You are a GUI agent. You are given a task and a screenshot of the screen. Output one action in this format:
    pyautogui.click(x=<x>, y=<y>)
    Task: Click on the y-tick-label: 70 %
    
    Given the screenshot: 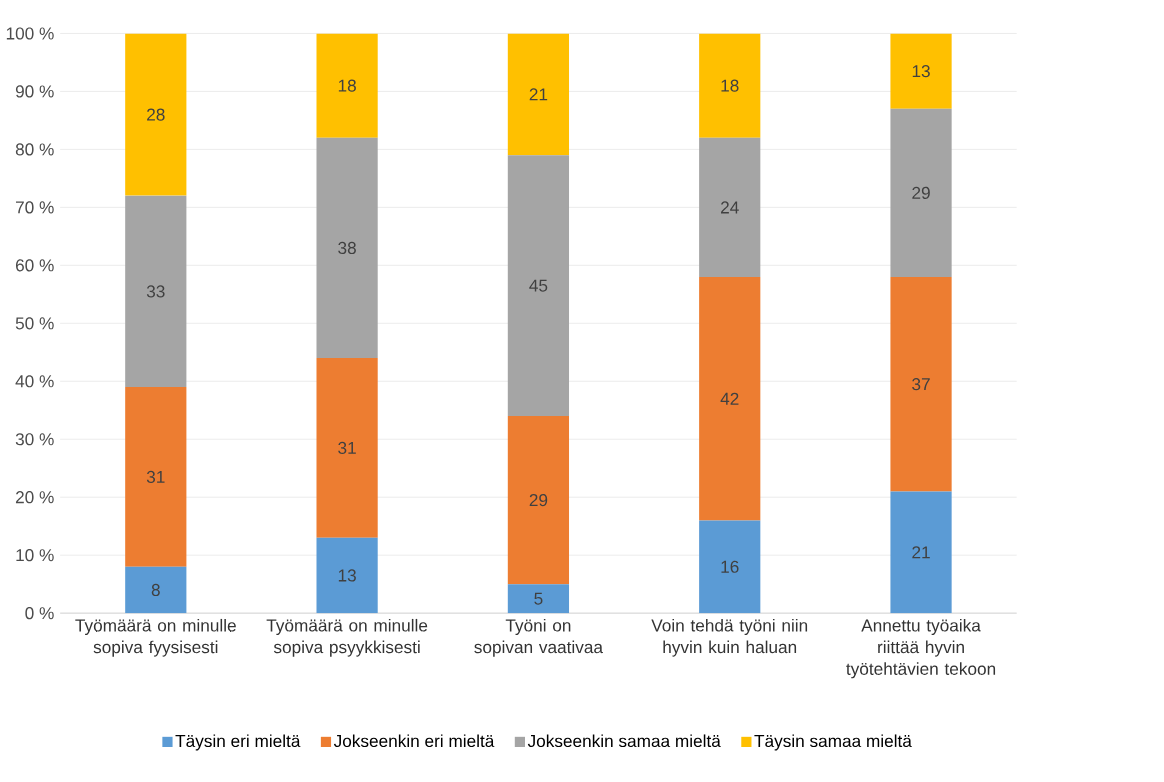 What is the action you would take?
    pyautogui.click(x=34, y=207)
    